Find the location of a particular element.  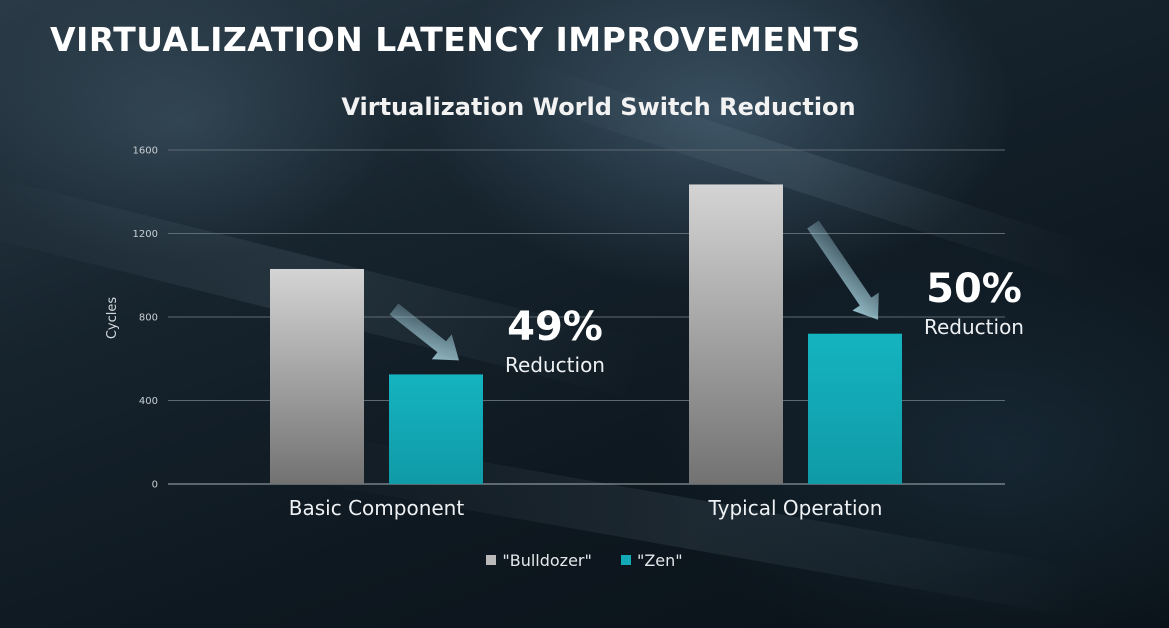

legend-swatch-bulldozer is located at coordinates (491, 560).